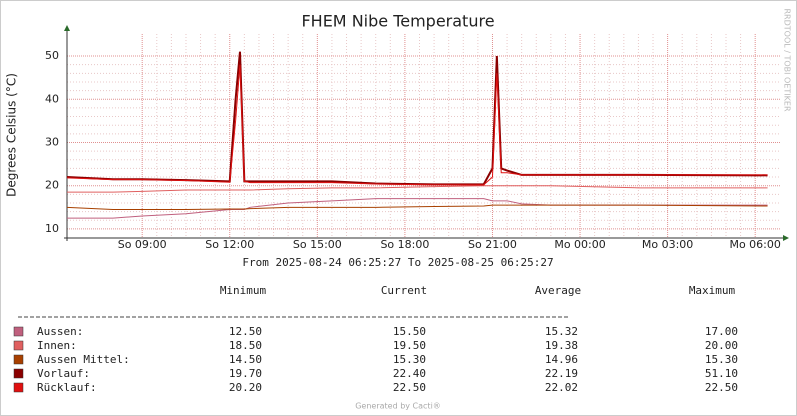  Describe the element at coordinates (245, 373) in the screenshot. I see `legend-stat: 19.70` at that location.